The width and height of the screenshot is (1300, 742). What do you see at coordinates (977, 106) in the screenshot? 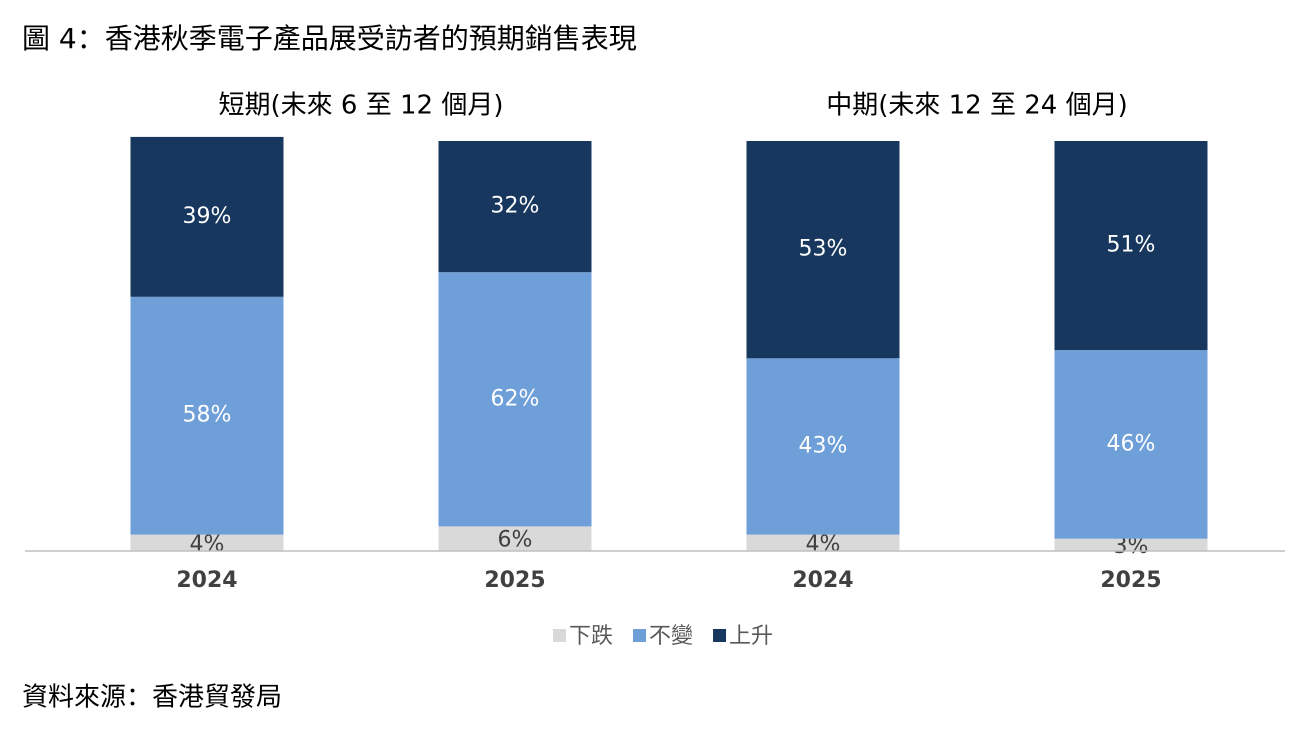
I see `group-label: 中期(未來 12 至 24 個月)` at bounding box center [977, 106].